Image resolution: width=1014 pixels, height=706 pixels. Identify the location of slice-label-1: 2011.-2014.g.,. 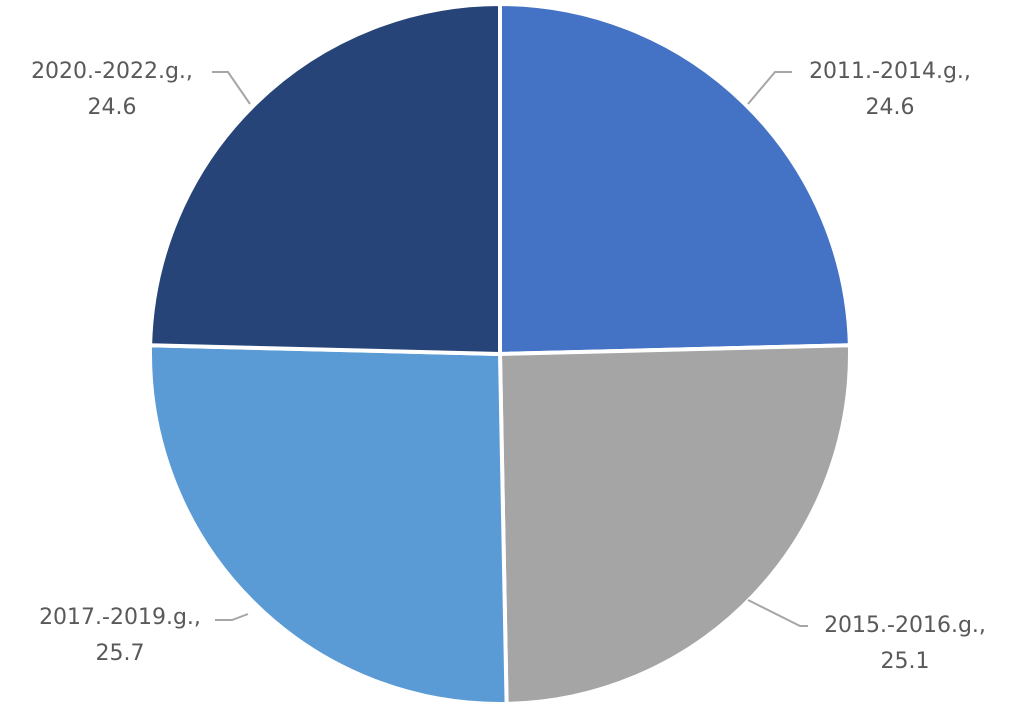
(890, 71).